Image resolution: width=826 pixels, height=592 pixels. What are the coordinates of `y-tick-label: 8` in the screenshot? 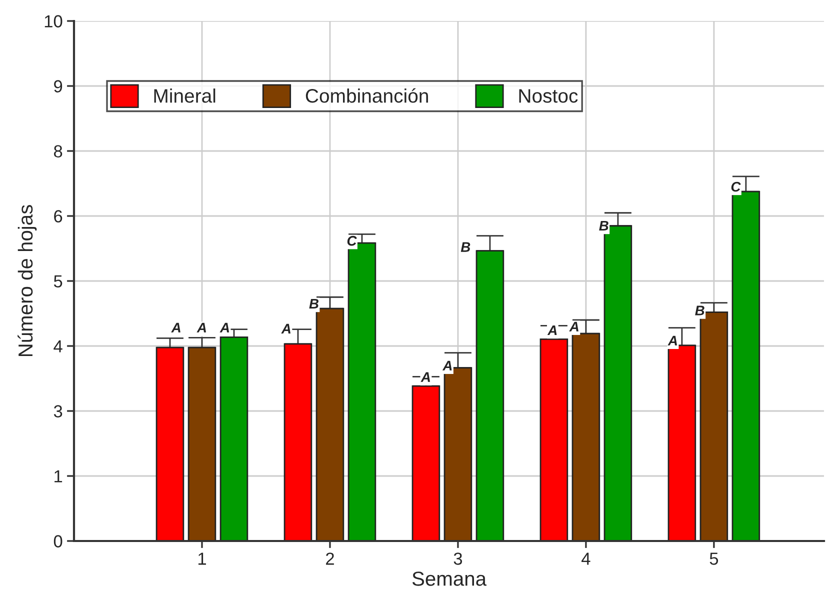 It's located at (58, 151).